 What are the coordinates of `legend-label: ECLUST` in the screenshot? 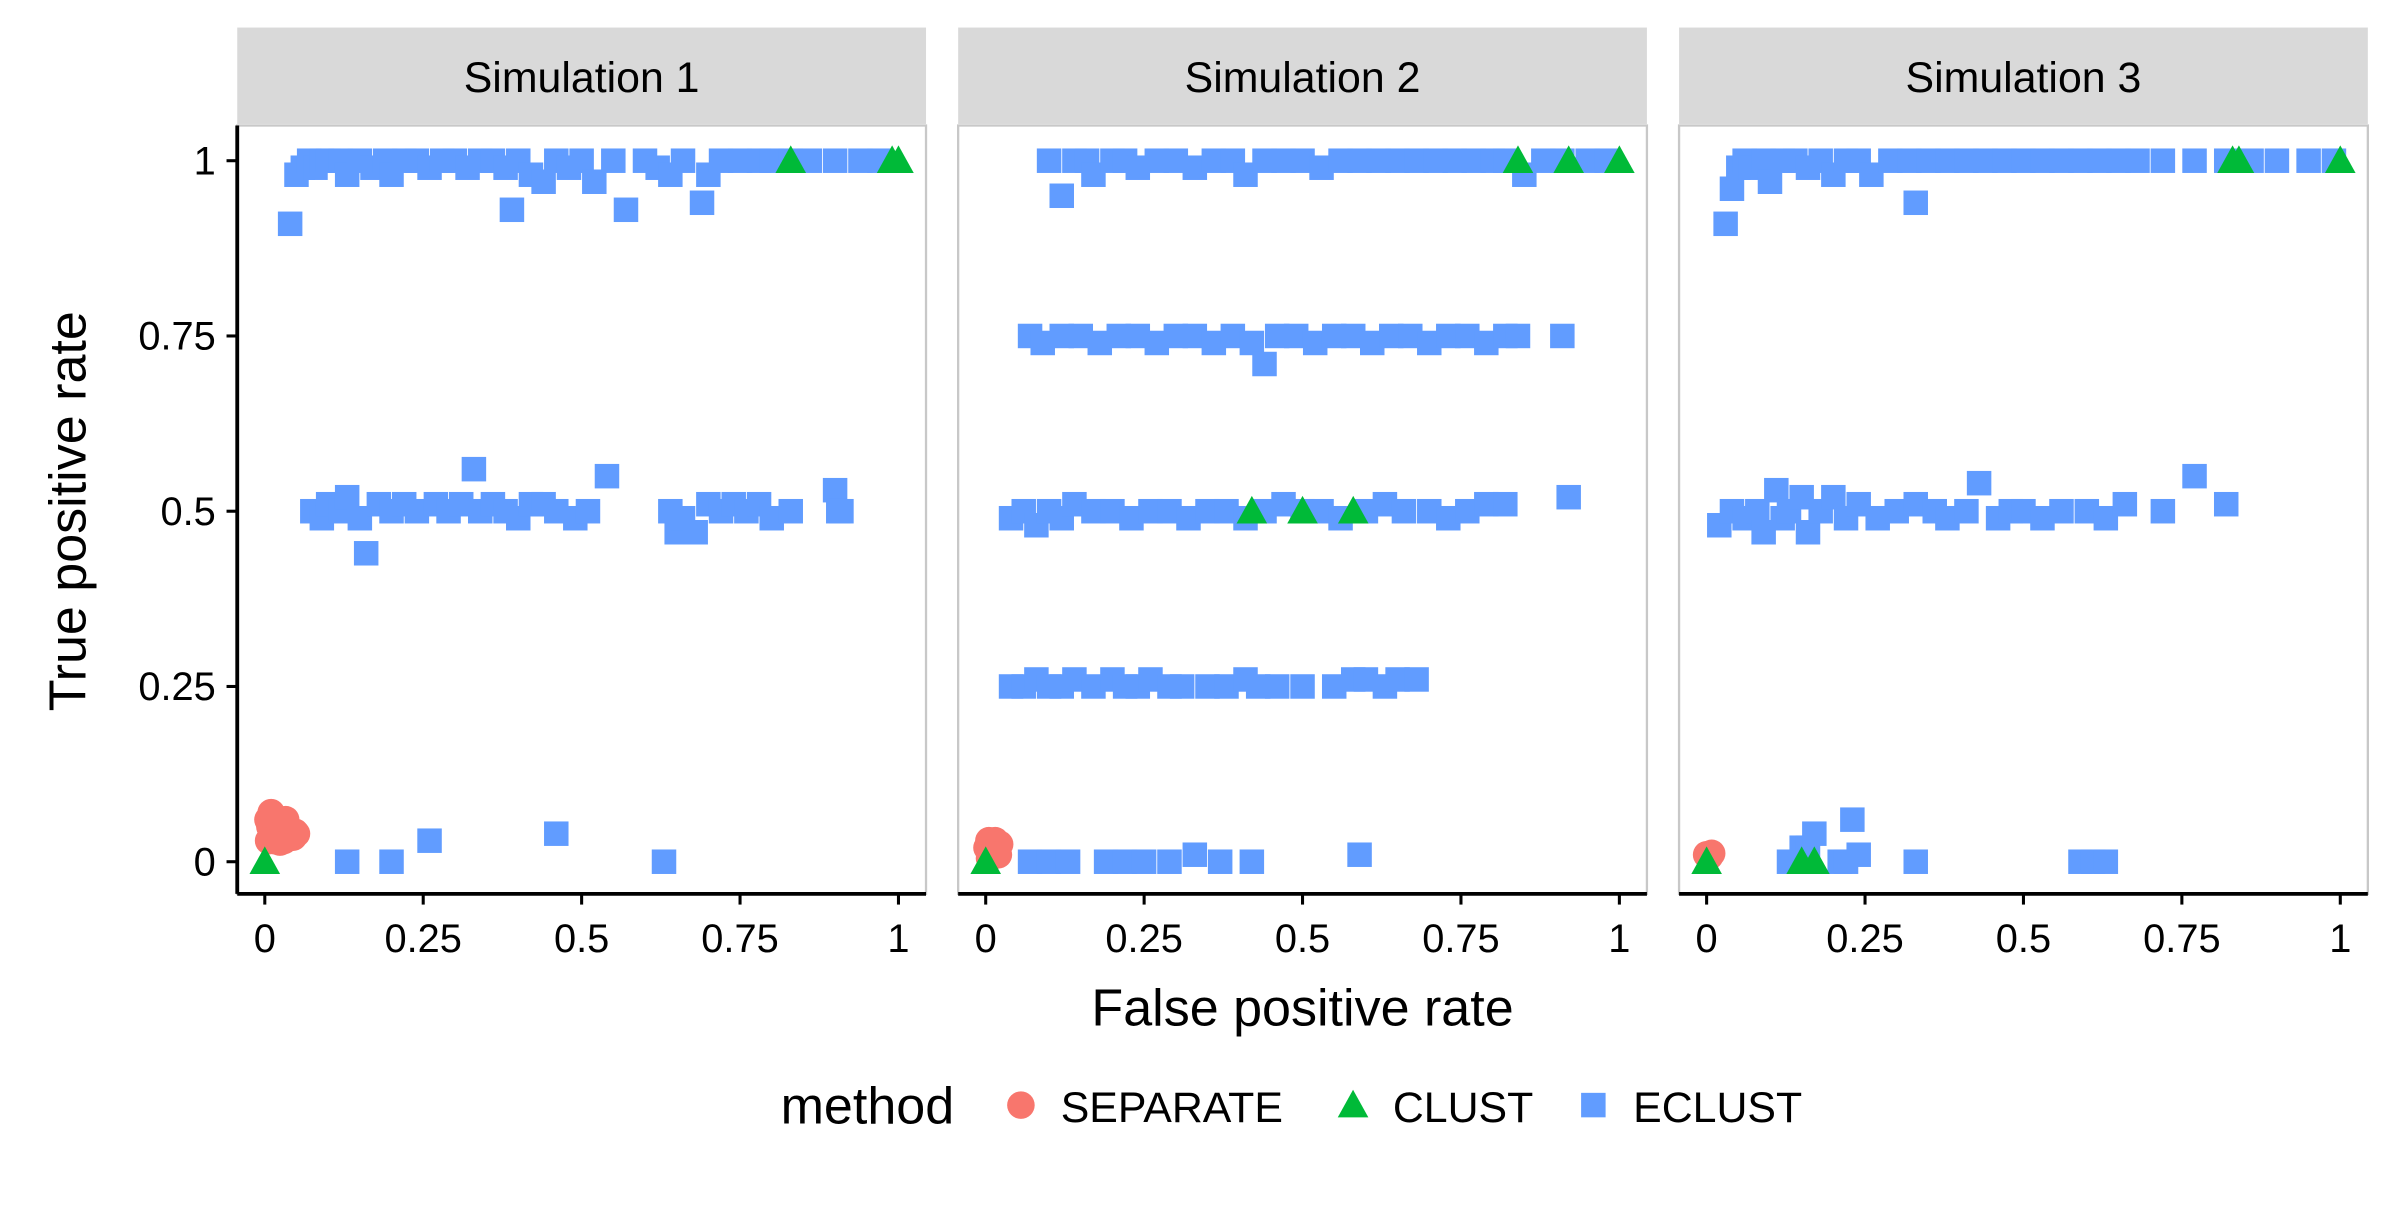 It's located at (1717, 1108).